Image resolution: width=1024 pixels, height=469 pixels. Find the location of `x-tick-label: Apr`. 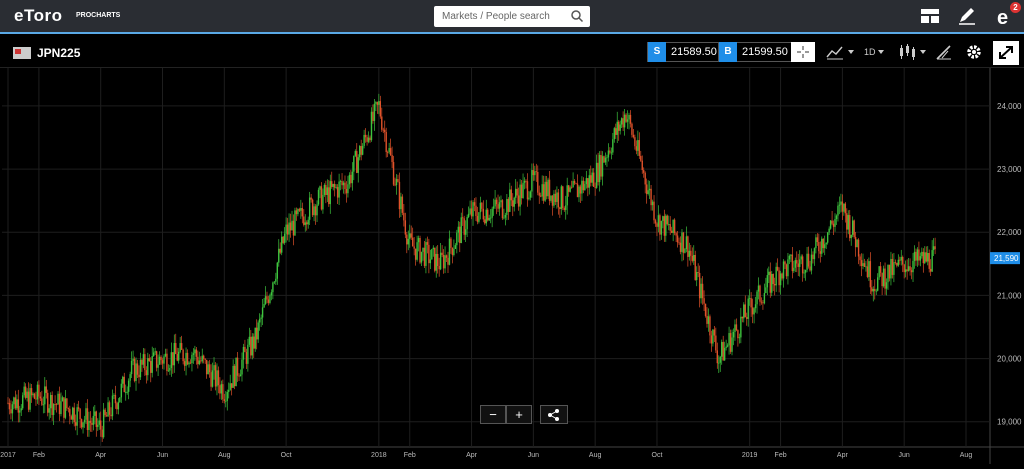

x-tick-label: Apr is located at coordinates (101, 455).